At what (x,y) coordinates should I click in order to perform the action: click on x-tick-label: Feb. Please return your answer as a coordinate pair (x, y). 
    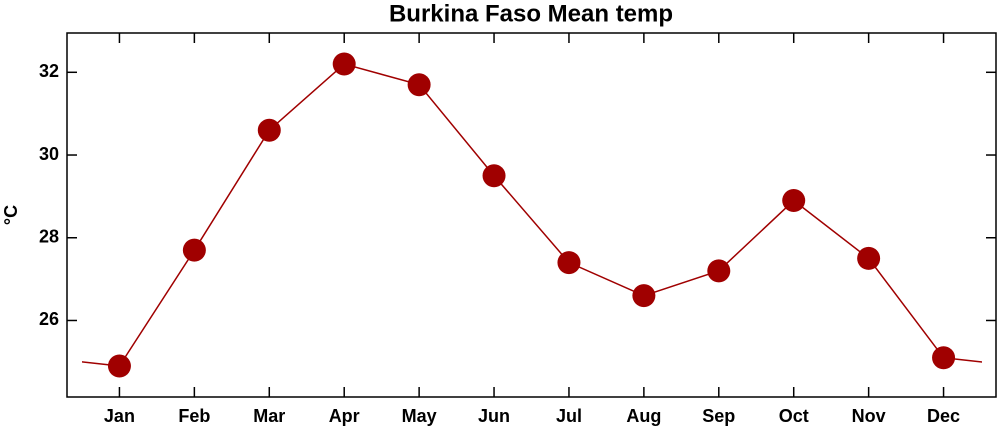
    Looking at the image, I should click on (194, 416).